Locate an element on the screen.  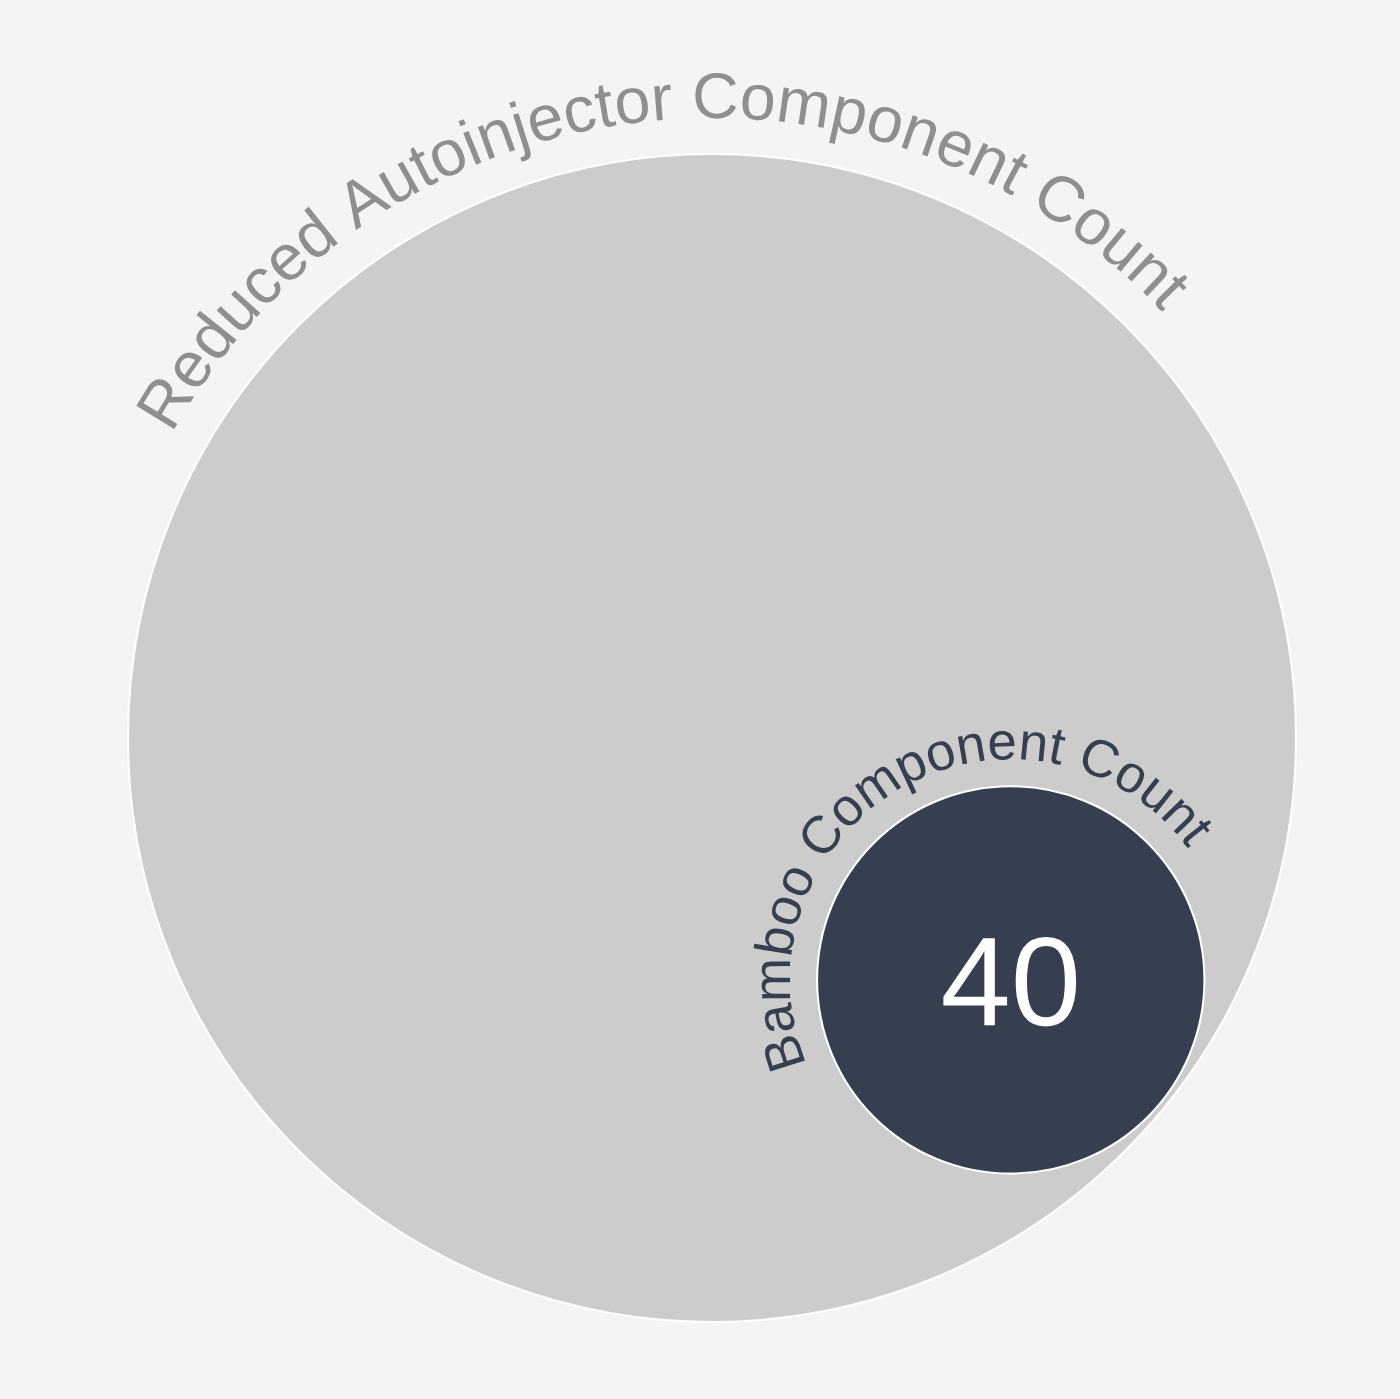
data-label: 40 is located at coordinates (1010, 981).